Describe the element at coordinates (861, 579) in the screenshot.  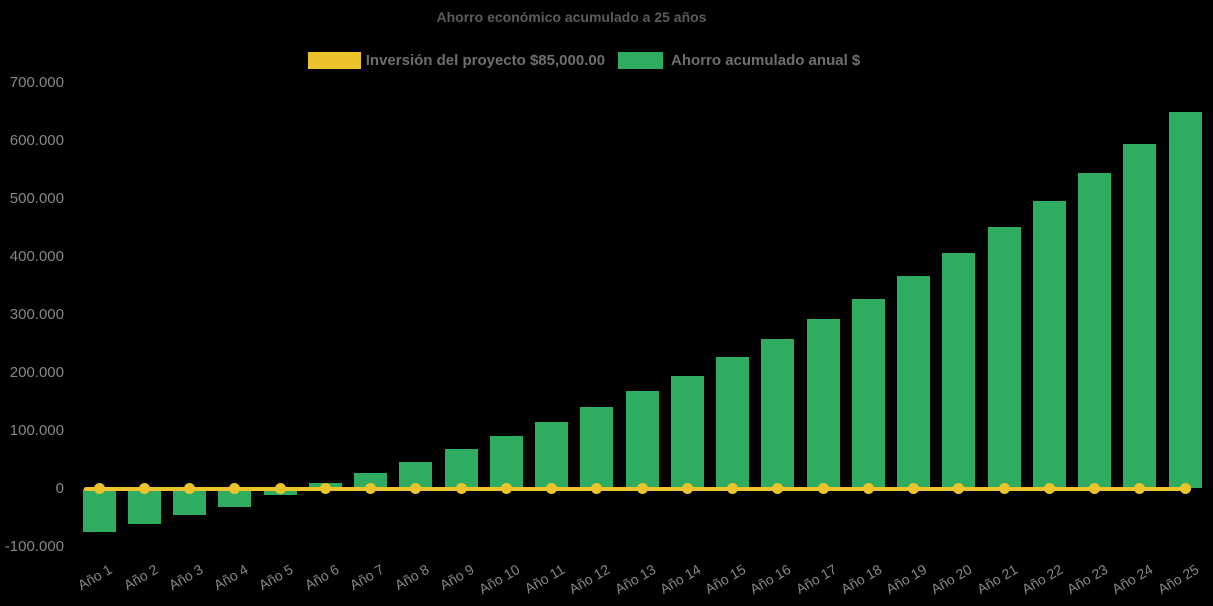
I see `x-axis-tick-label: Año 18` at that location.